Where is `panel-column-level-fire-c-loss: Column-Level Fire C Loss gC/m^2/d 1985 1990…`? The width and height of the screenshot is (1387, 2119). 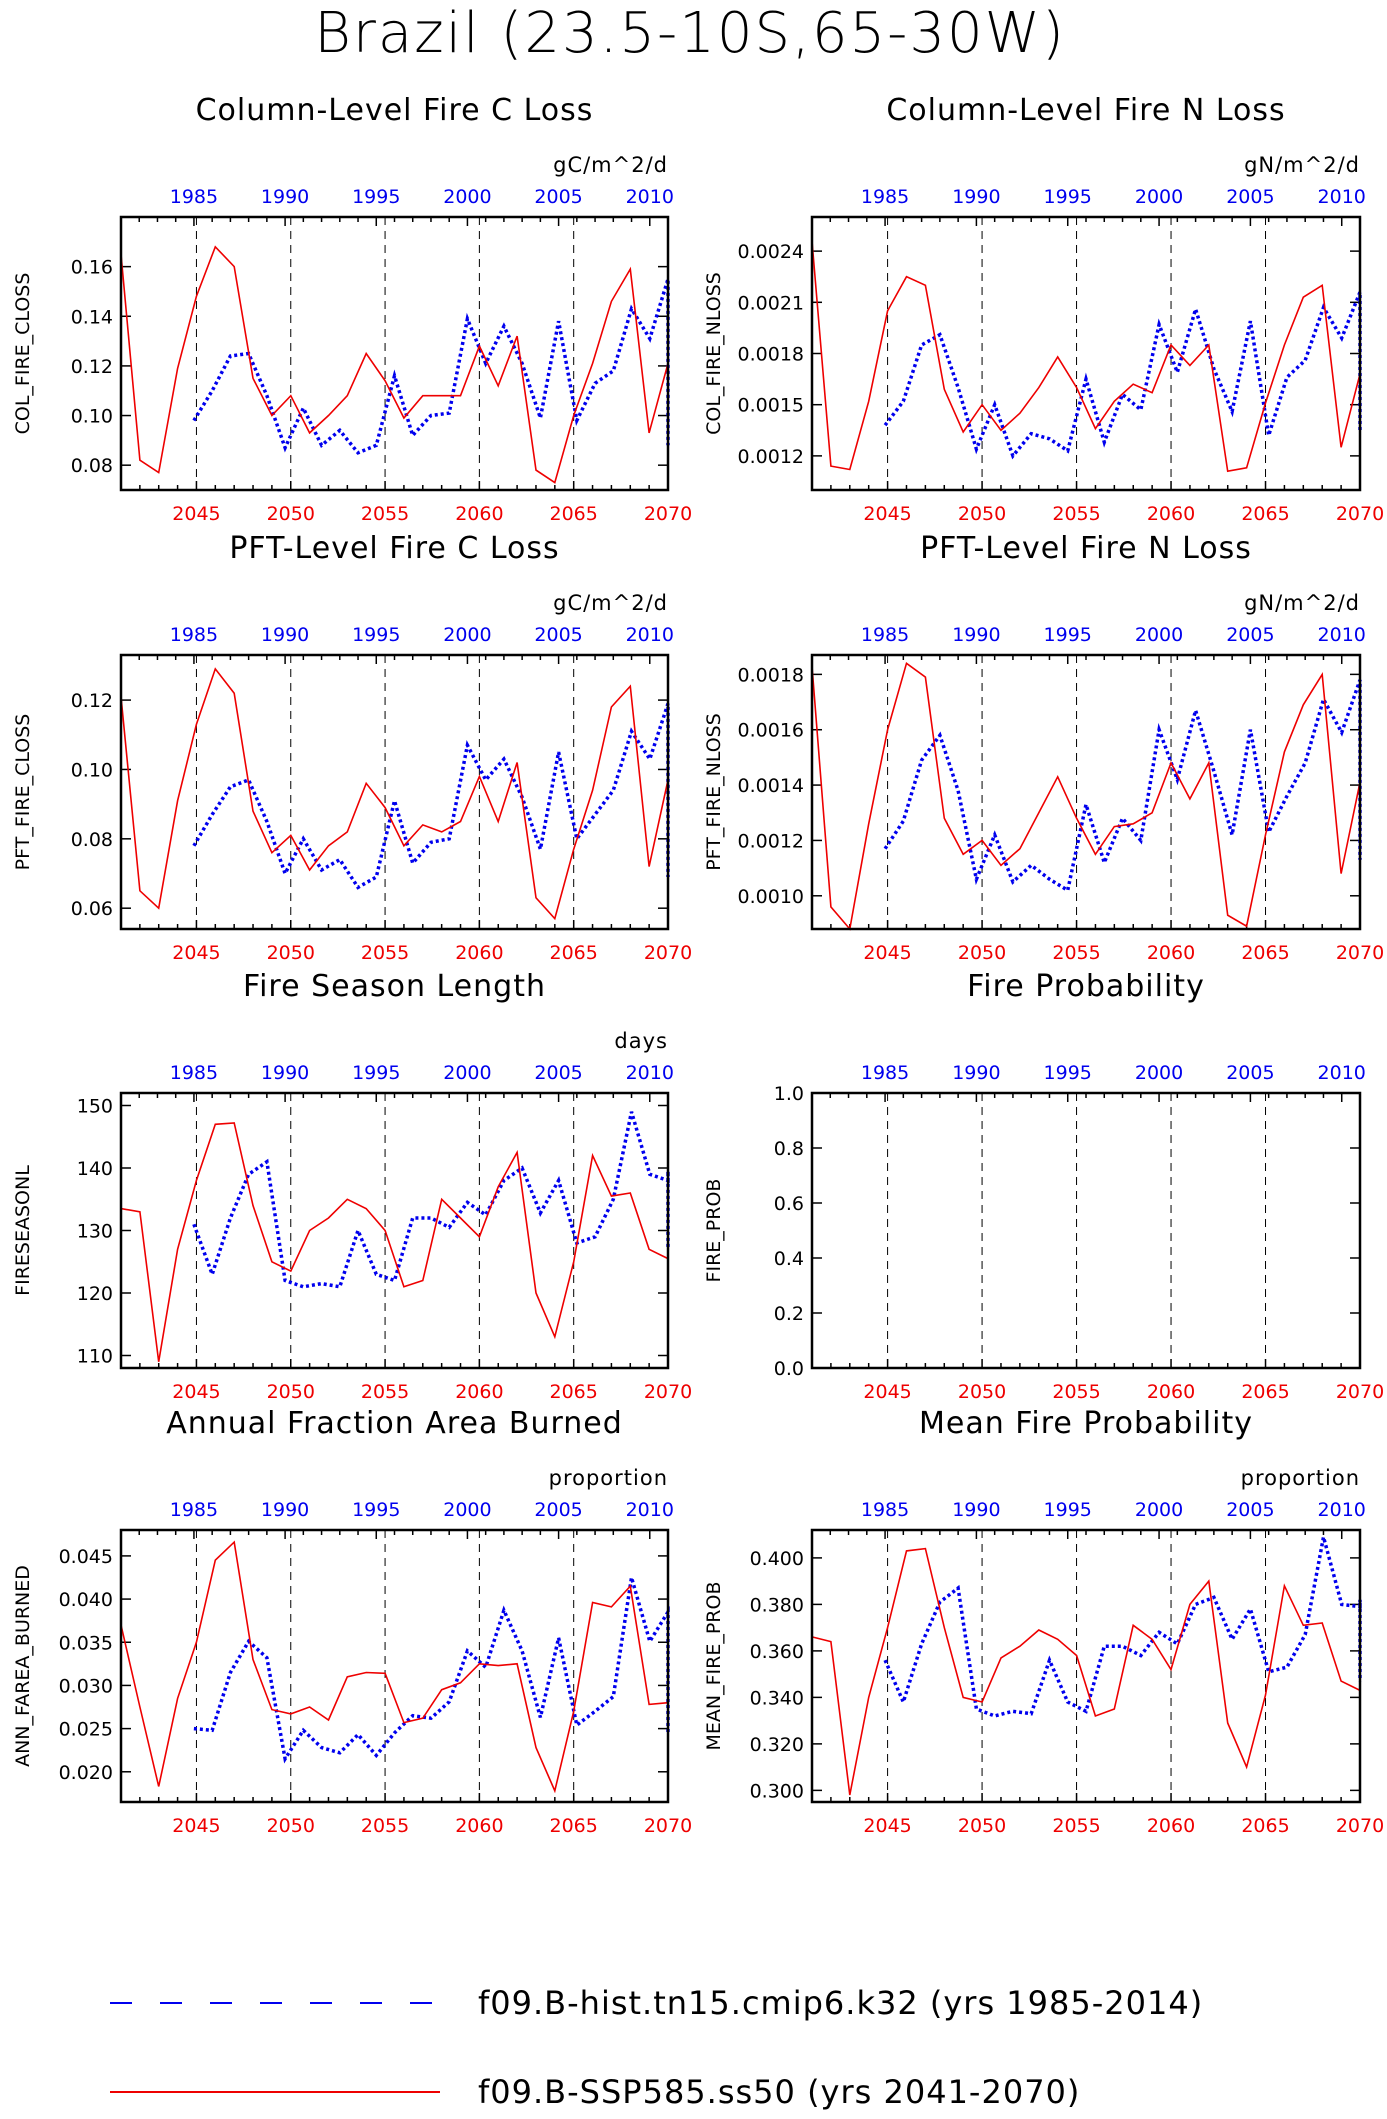 panel-column-level-fire-c-loss: Column-Level Fire C Loss gC/m^2/d 1985 1990… is located at coordinates (352, 309).